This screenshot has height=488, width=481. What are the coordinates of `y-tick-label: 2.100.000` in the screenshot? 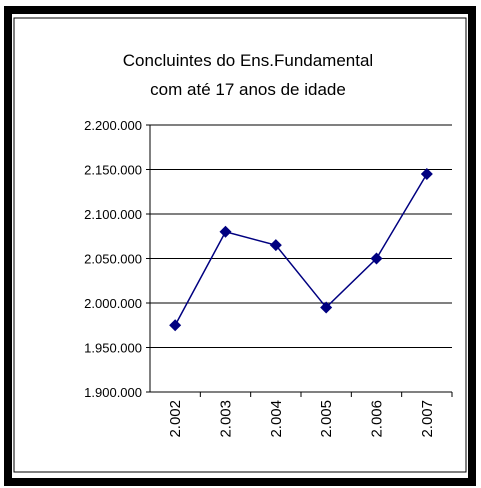 It's located at (113, 214).